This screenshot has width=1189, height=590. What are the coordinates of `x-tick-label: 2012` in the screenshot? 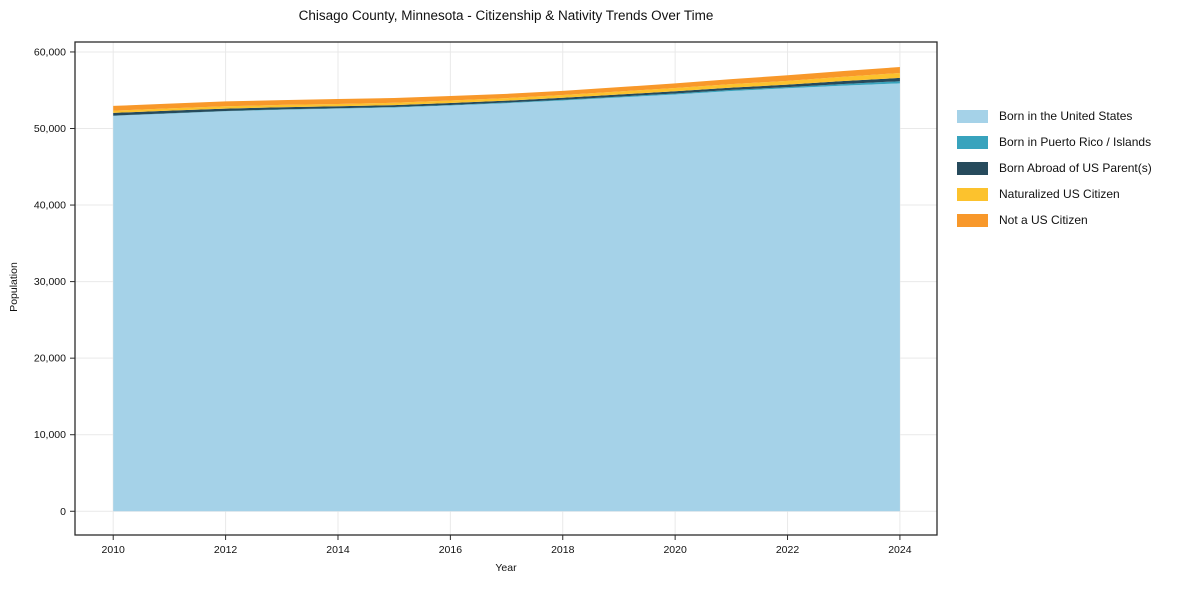 It's located at (226, 550).